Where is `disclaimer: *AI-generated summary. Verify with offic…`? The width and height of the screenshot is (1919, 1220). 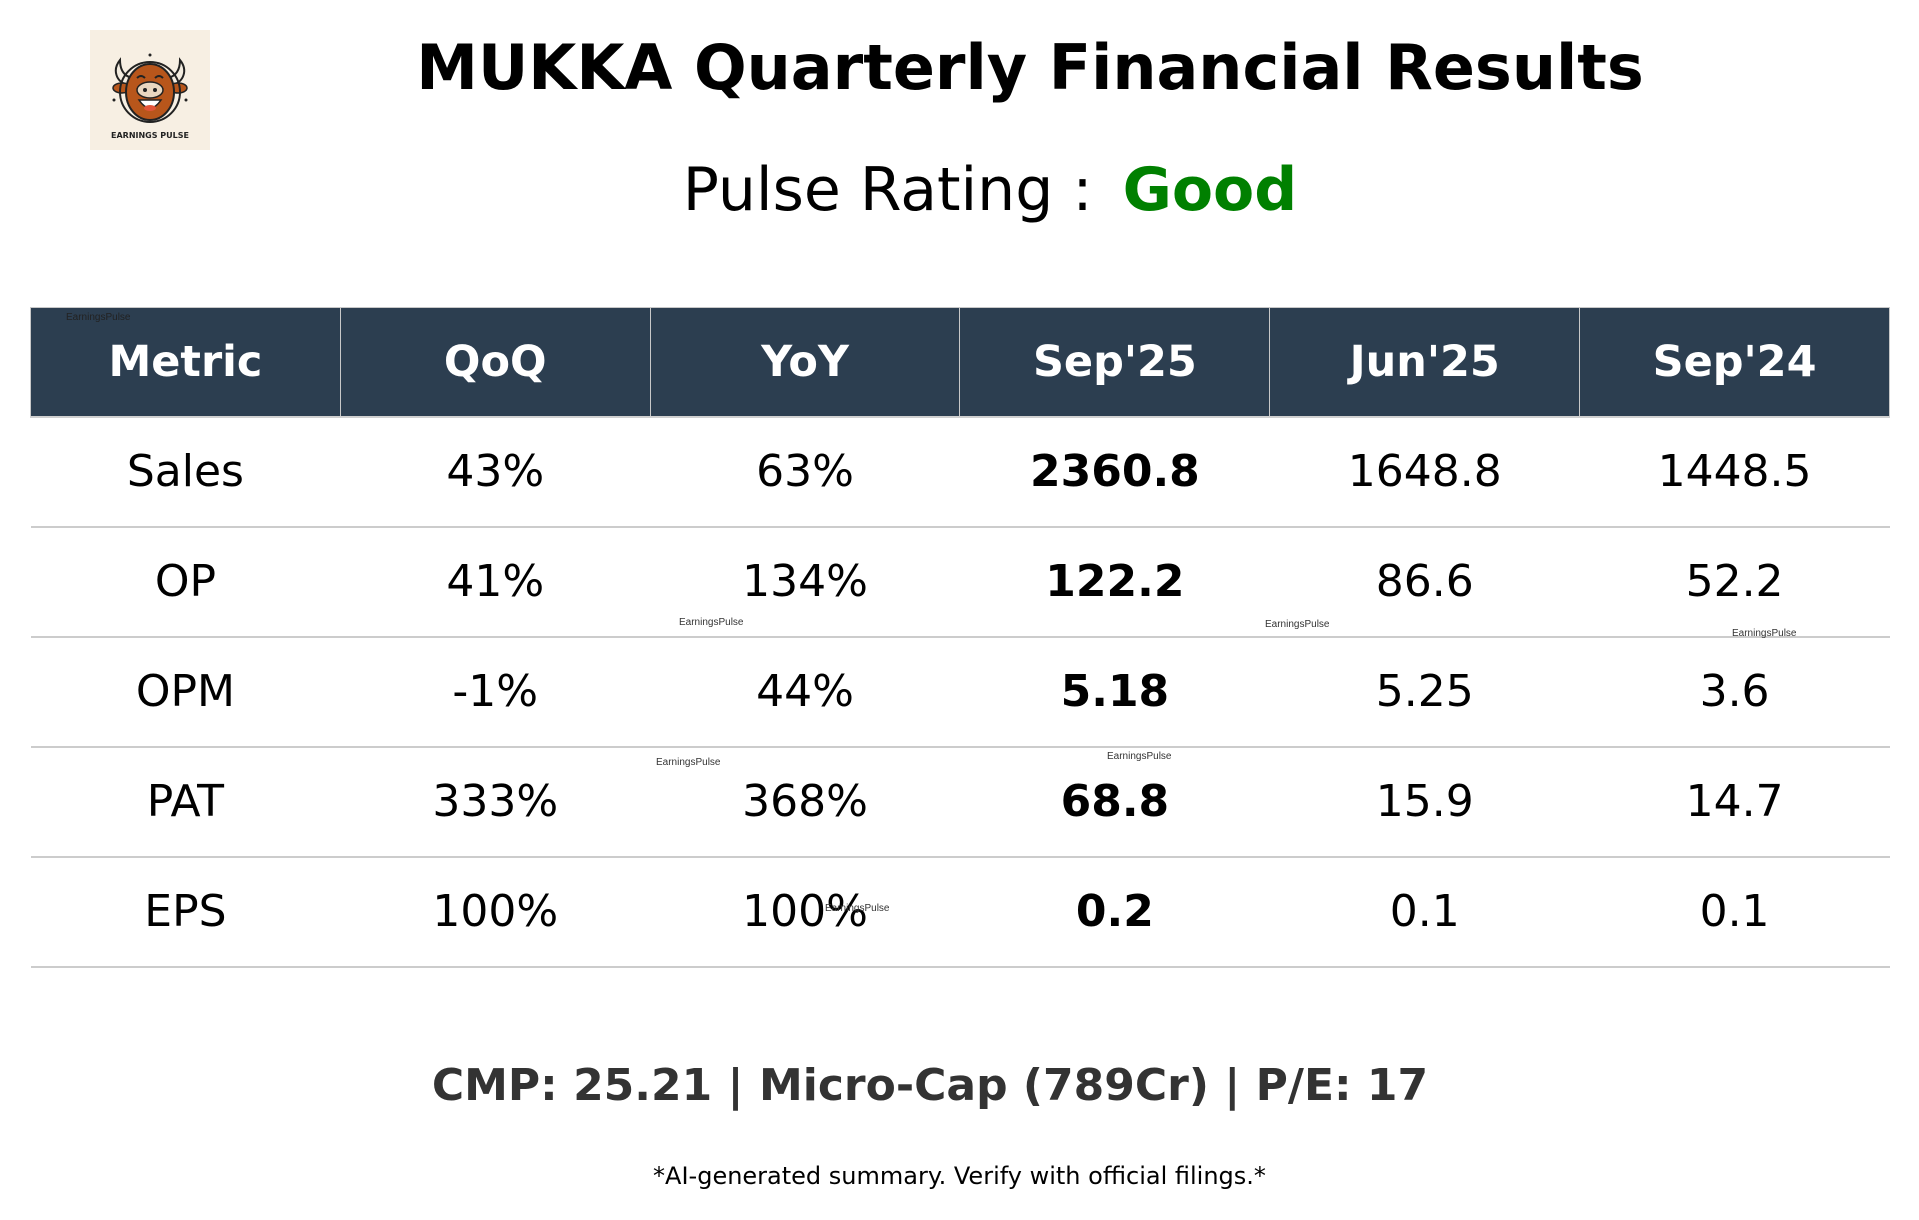 disclaimer: *AI-generated summary. Verify with offic… is located at coordinates (959, 1176).